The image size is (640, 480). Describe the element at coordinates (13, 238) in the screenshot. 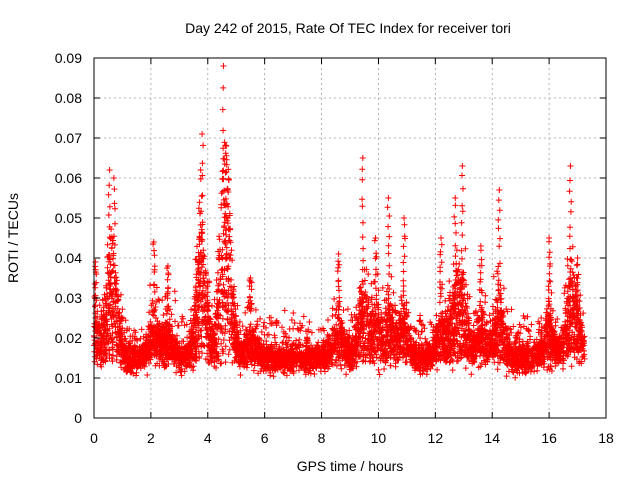

I see `y-axis-label: ROTI / TECUs` at that location.